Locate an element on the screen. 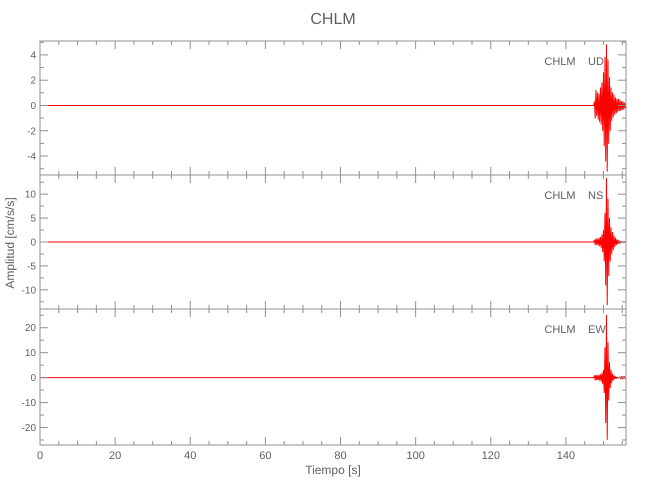 This screenshot has width=650, height=500. y-tick-label: 4 is located at coordinates (33, 56).